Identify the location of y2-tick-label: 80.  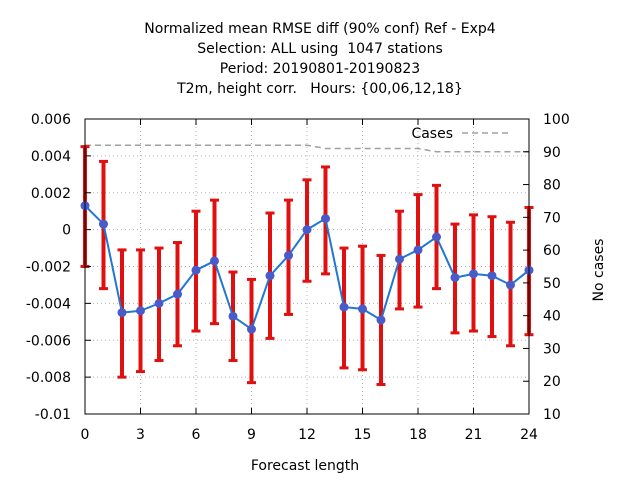
(552, 186).